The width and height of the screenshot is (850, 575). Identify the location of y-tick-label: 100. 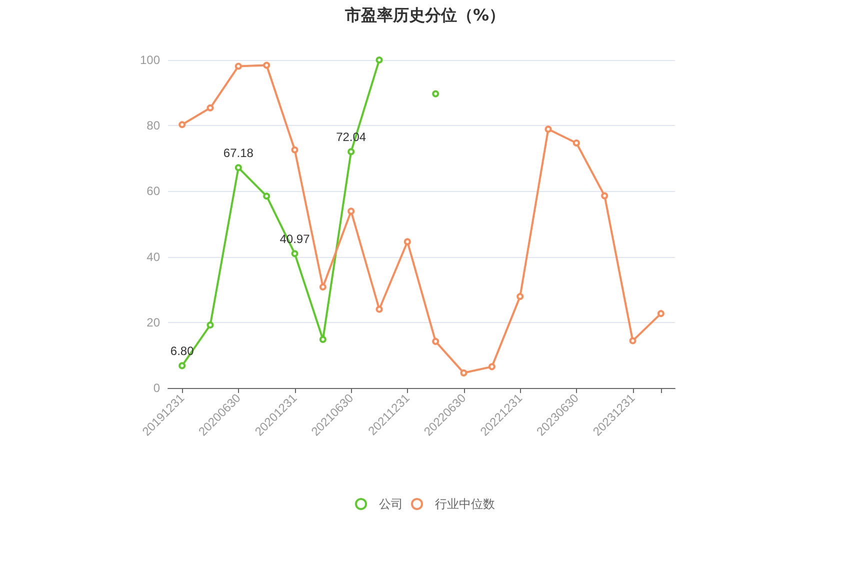
(150, 60).